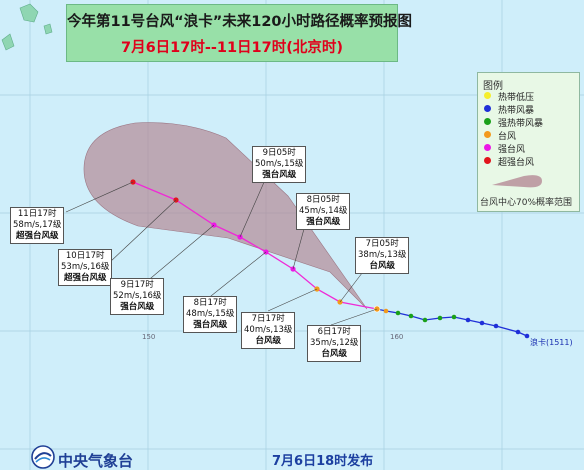 The height and width of the screenshot is (470, 584). What do you see at coordinates (279, 164) in the screenshot?
I see `forecast-label-9d05: 9日05时 50m/s,15级 强台风级` at bounding box center [279, 164].